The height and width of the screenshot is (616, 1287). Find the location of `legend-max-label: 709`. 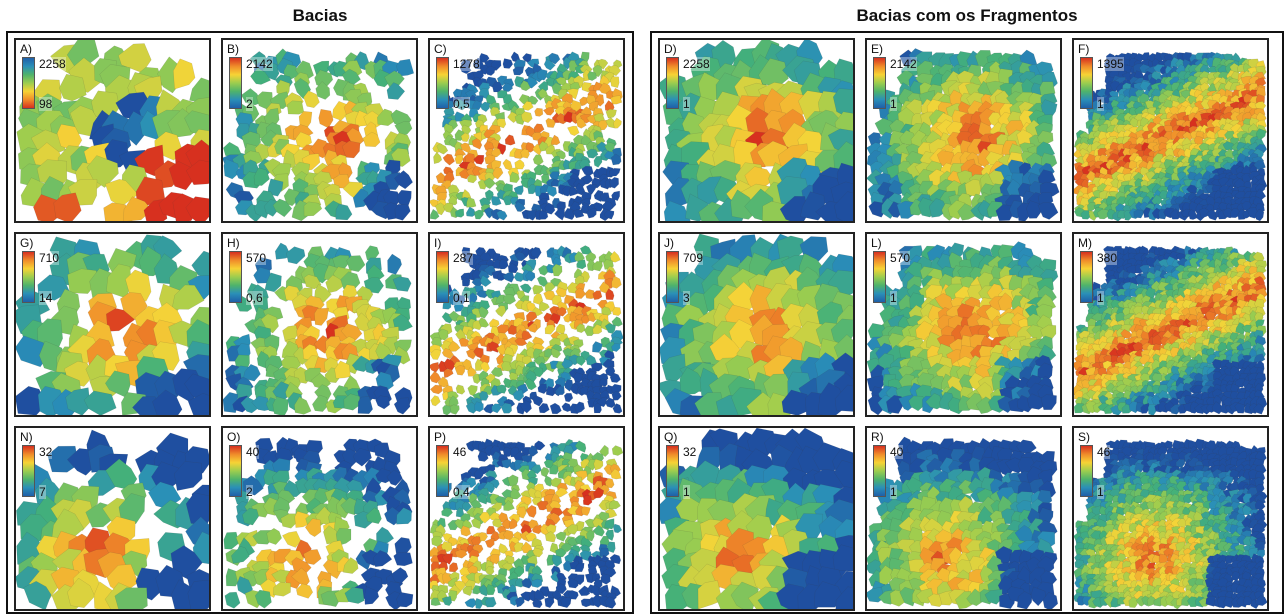

legend-max-label: 709 is located at coordinates (693, 258).